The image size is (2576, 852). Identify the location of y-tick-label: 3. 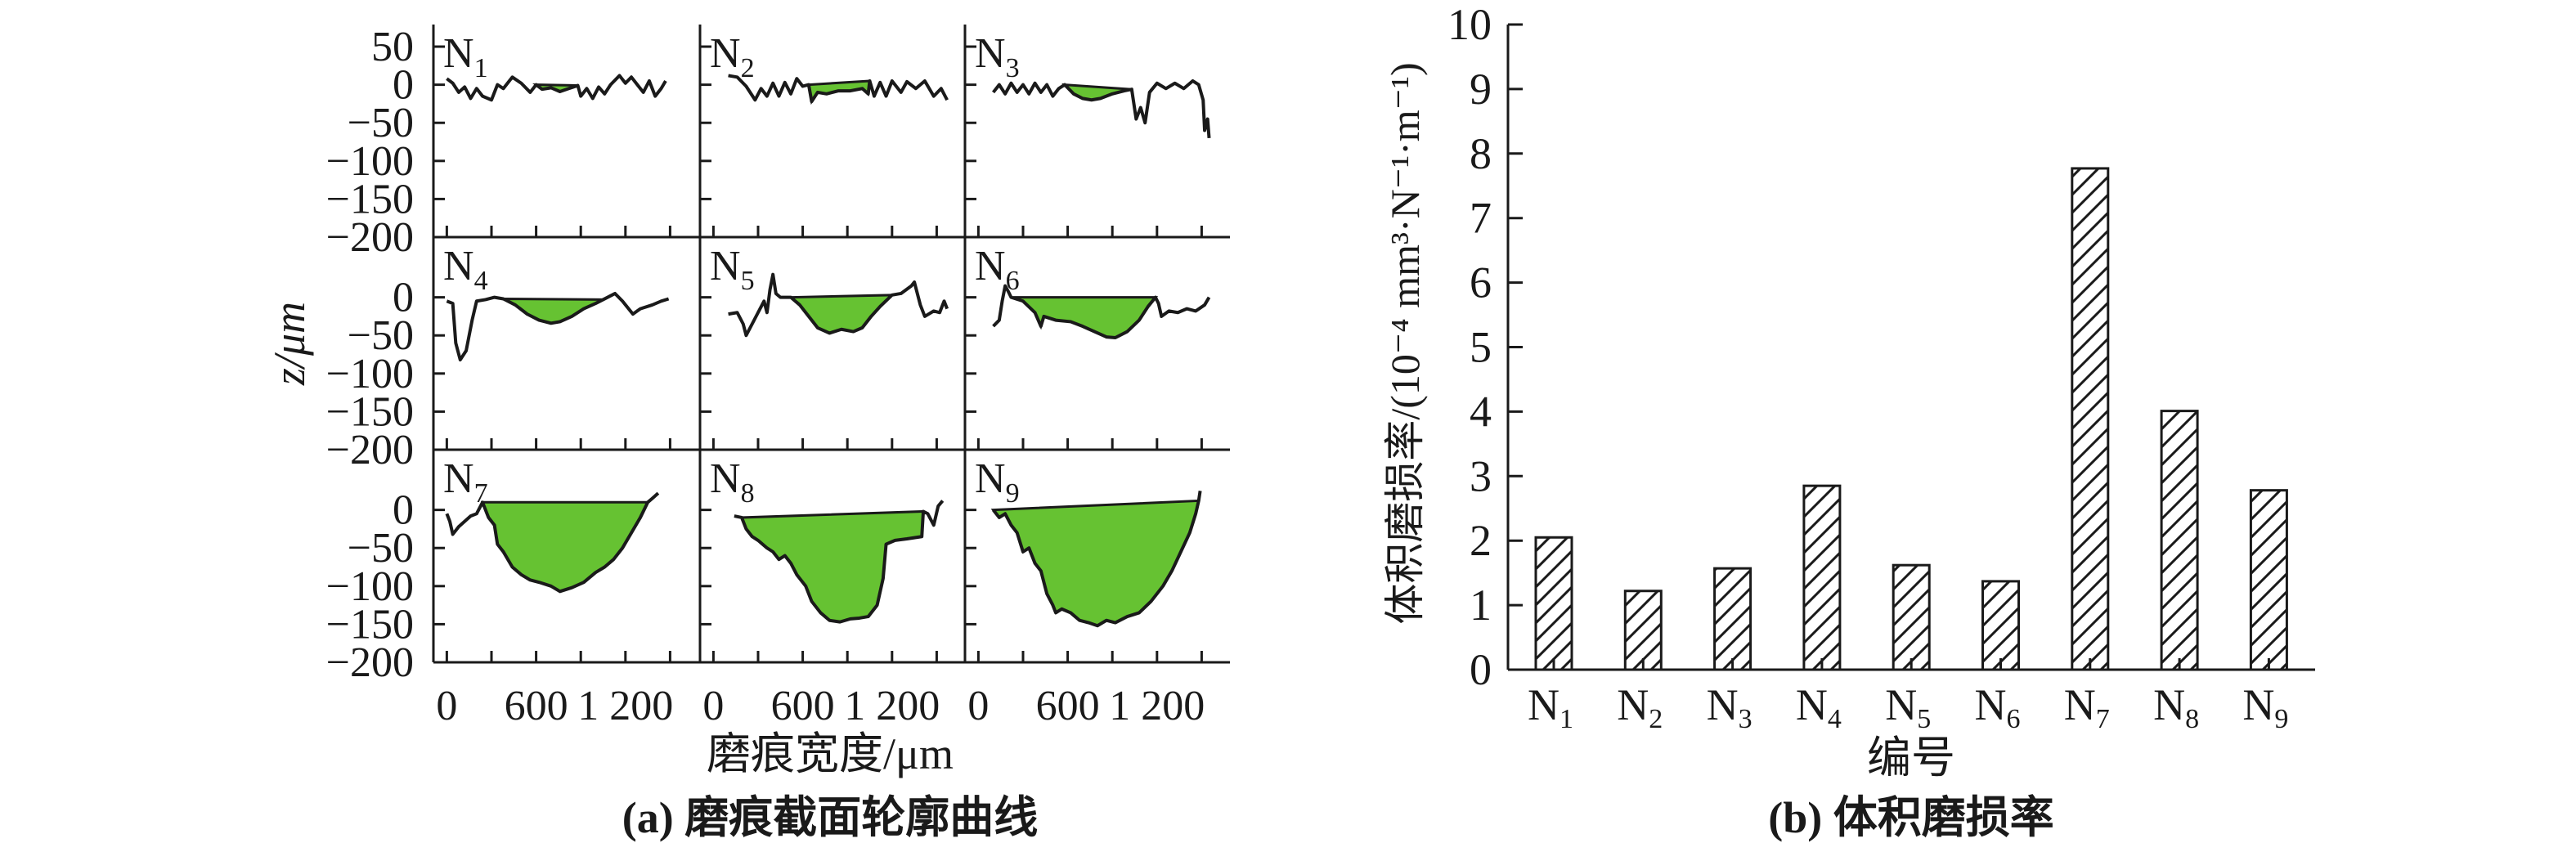
(1481, 476).